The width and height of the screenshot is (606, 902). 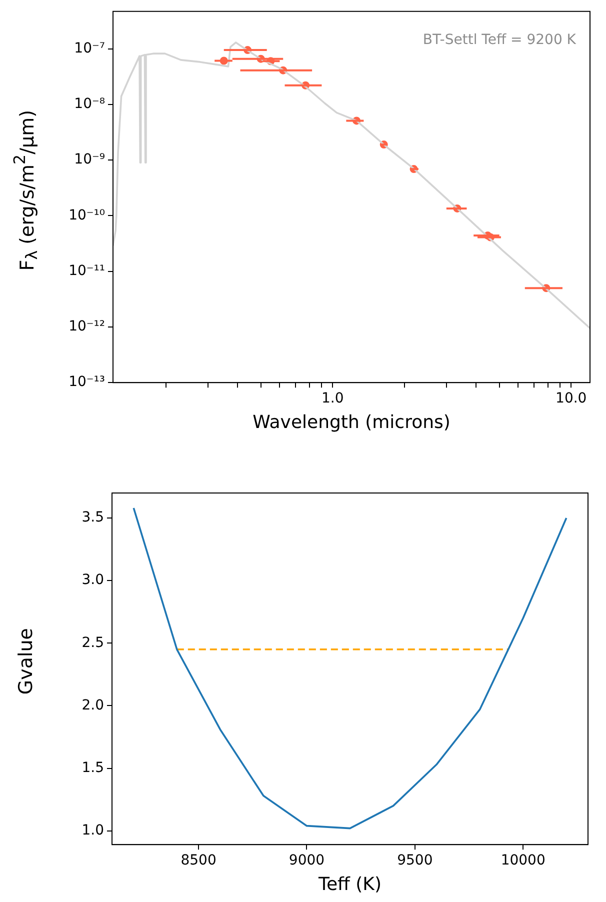 What do you see at coordinates (415, 860) in the screenshot?
I see `x-tick-label: 9500` at bounding box center [415, 860].